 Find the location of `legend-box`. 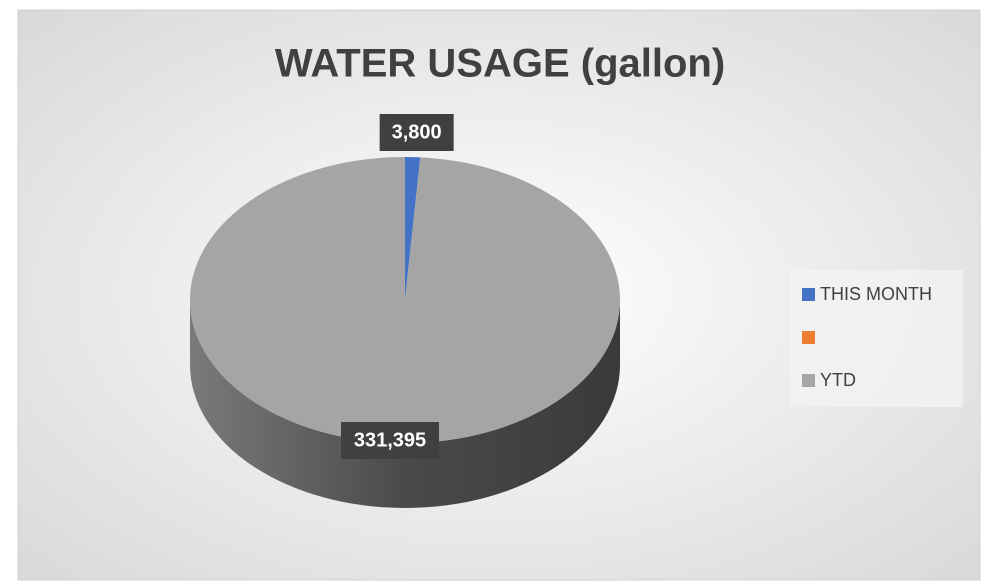

legend-box is located at coordinates (876, 338).